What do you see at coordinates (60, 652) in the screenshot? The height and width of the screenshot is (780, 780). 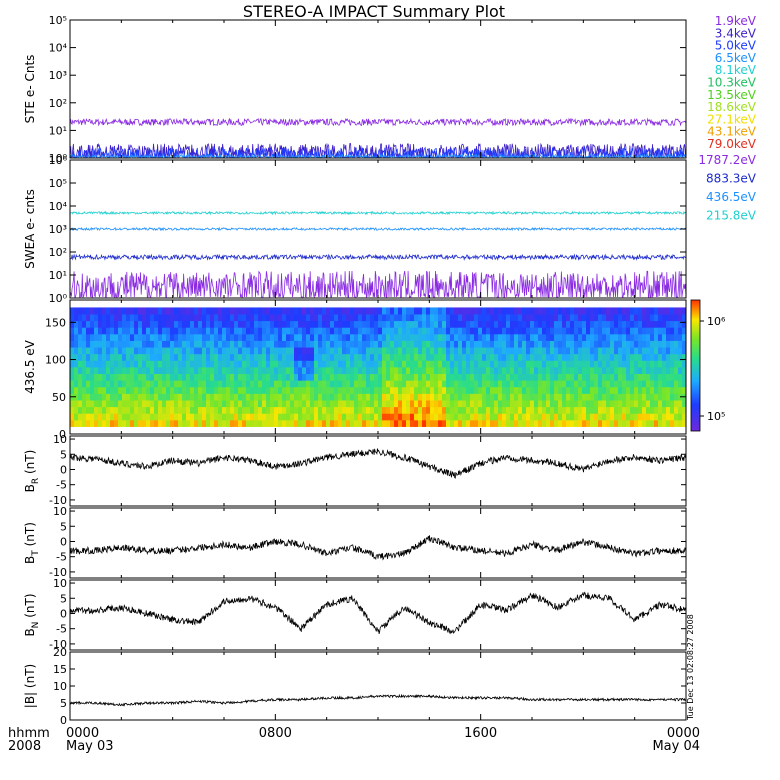 I see `ytick-label: 20` at bounding box center [60, 652].